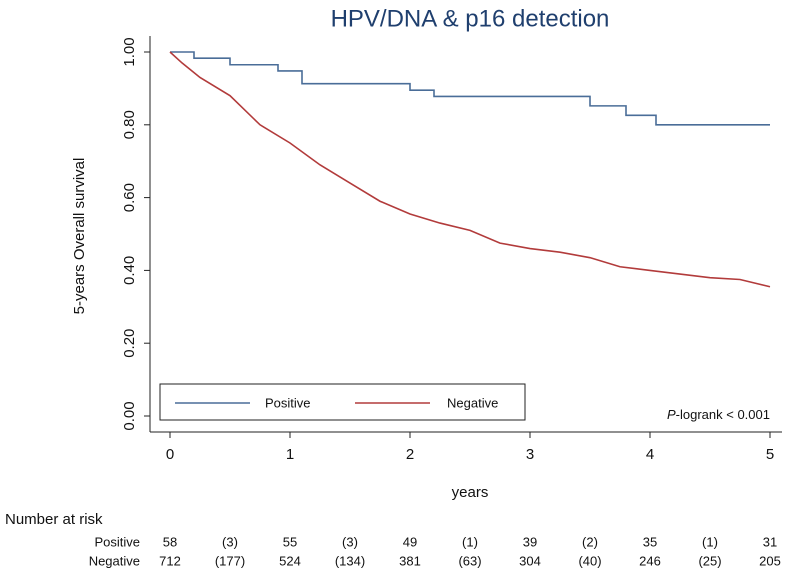 The image size is (787, 573). Describe the element at coordinates (589, 560) in the screenshot. I see `risk-cell: (40)` at that location.